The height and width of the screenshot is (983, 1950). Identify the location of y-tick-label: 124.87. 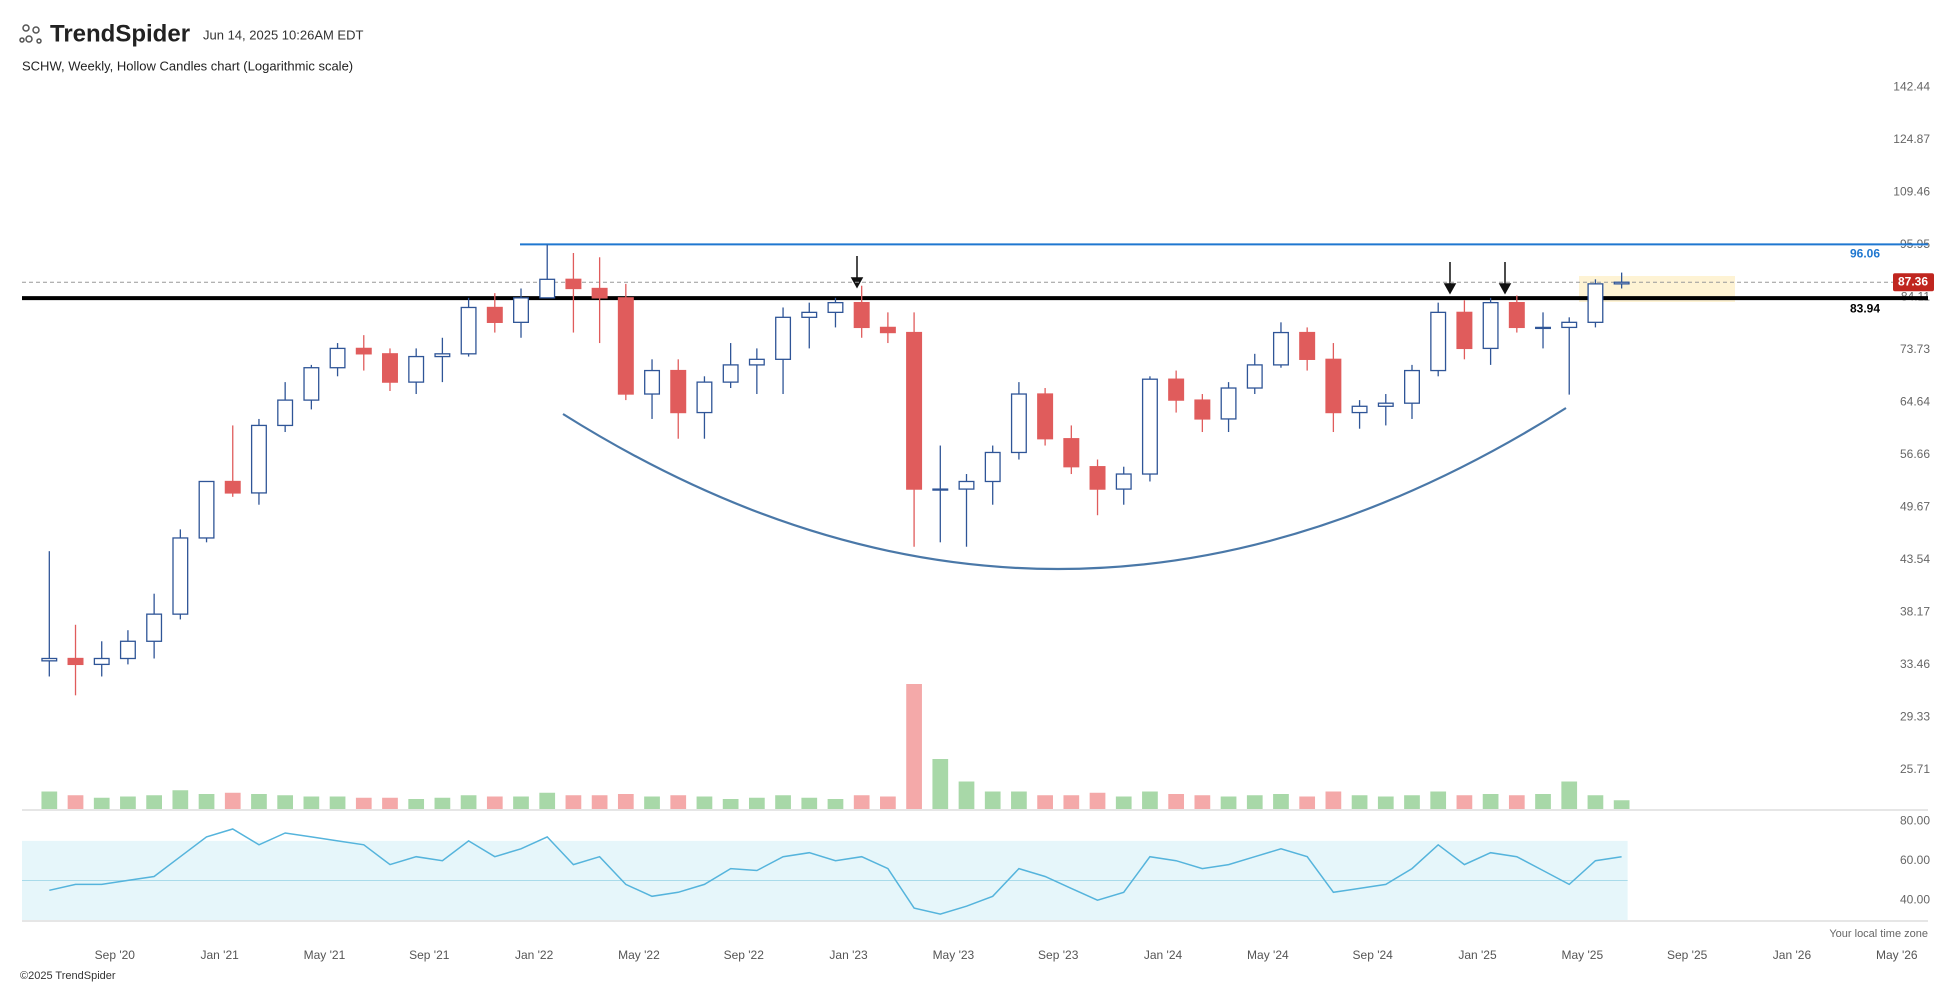
(1911, 139).